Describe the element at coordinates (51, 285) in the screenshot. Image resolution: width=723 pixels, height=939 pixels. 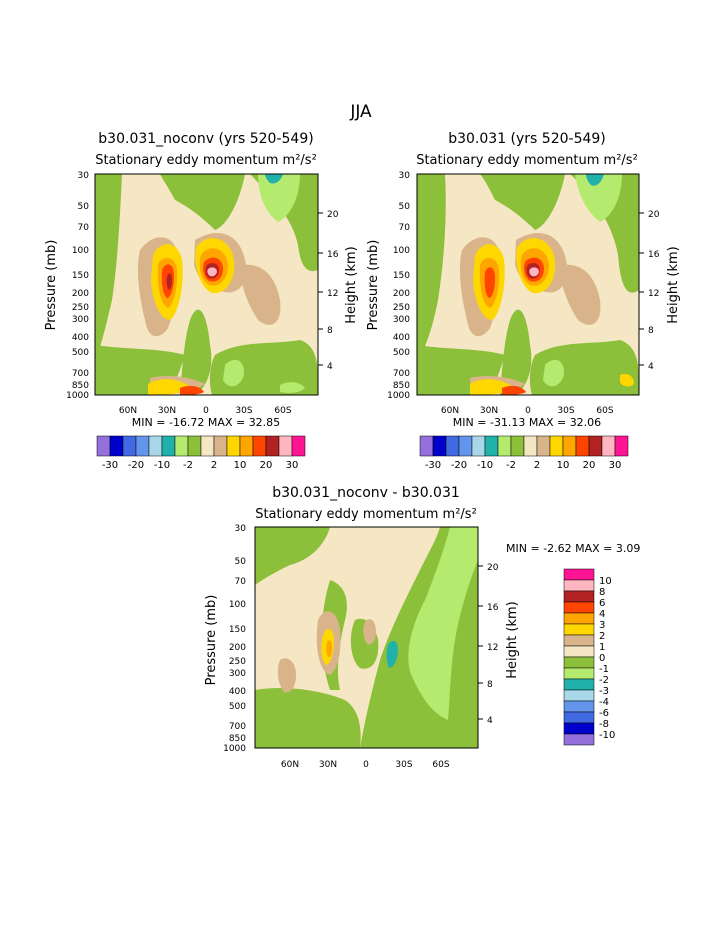
I see `panel-1-ylabel-left: Pressure (mb)` at that location.